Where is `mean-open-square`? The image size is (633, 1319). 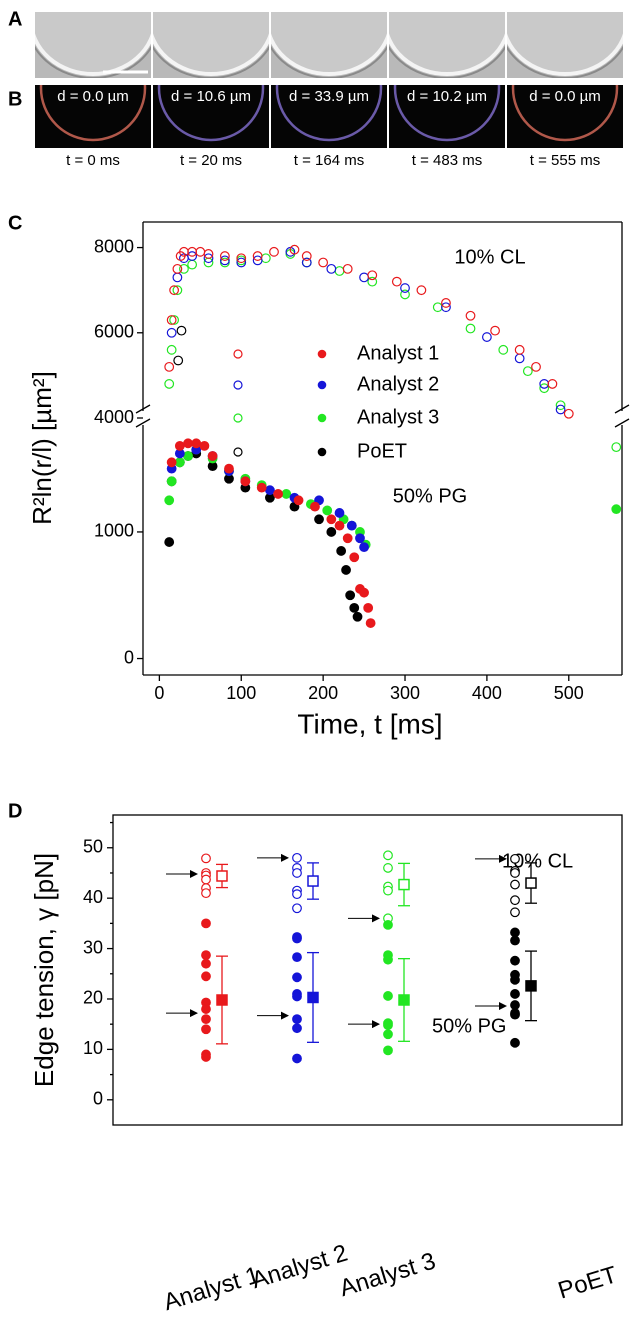
mean-open-square is located at coordinates (313, 881).